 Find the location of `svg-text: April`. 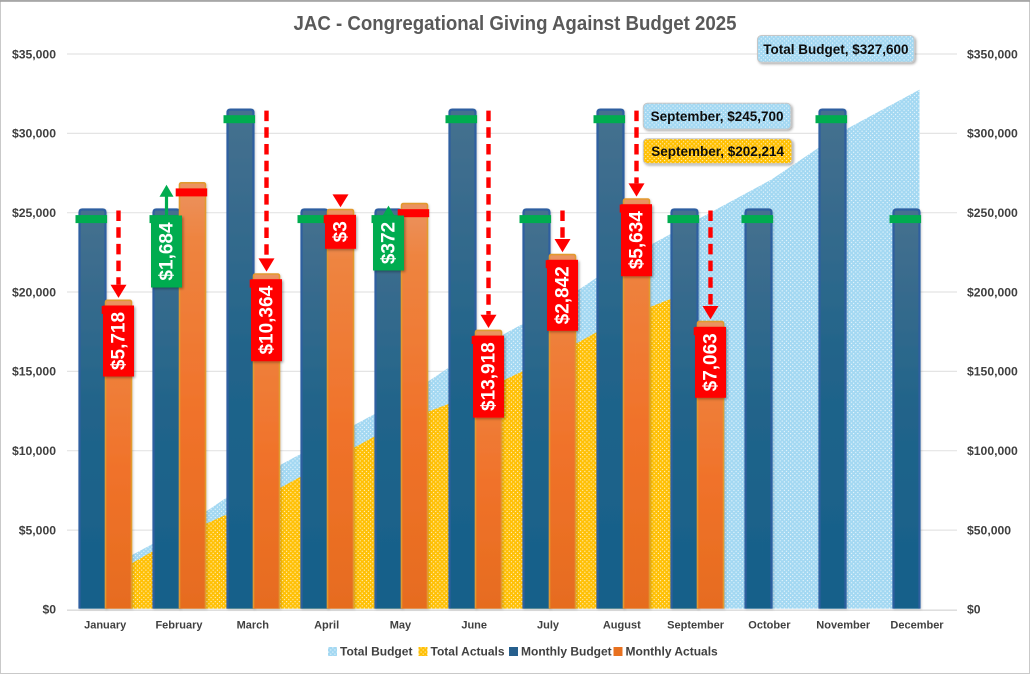

svg-text: April is located at coordinates (326, 626).